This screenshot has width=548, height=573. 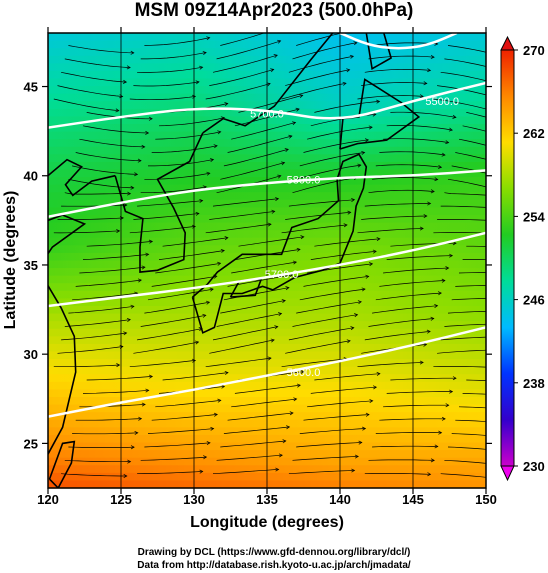 I want to click on x-tick-label: 145, so click(x=413, y=499).